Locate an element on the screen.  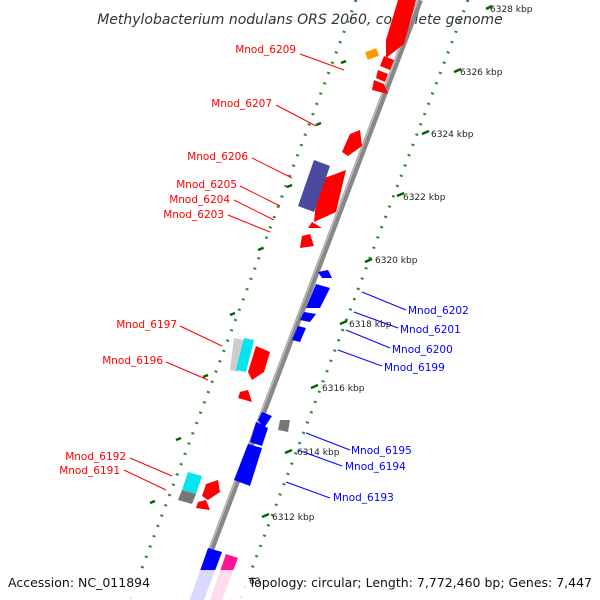
gene-label-mnod-6203: Mnod_6203 is located at coordinates (193, 215).